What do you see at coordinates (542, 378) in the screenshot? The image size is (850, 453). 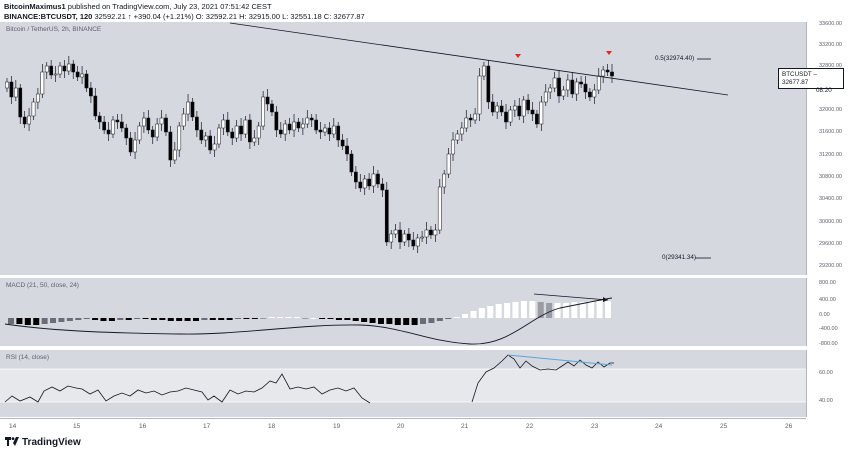 I see `rsi-line-late` at bounding box center [542, 378].